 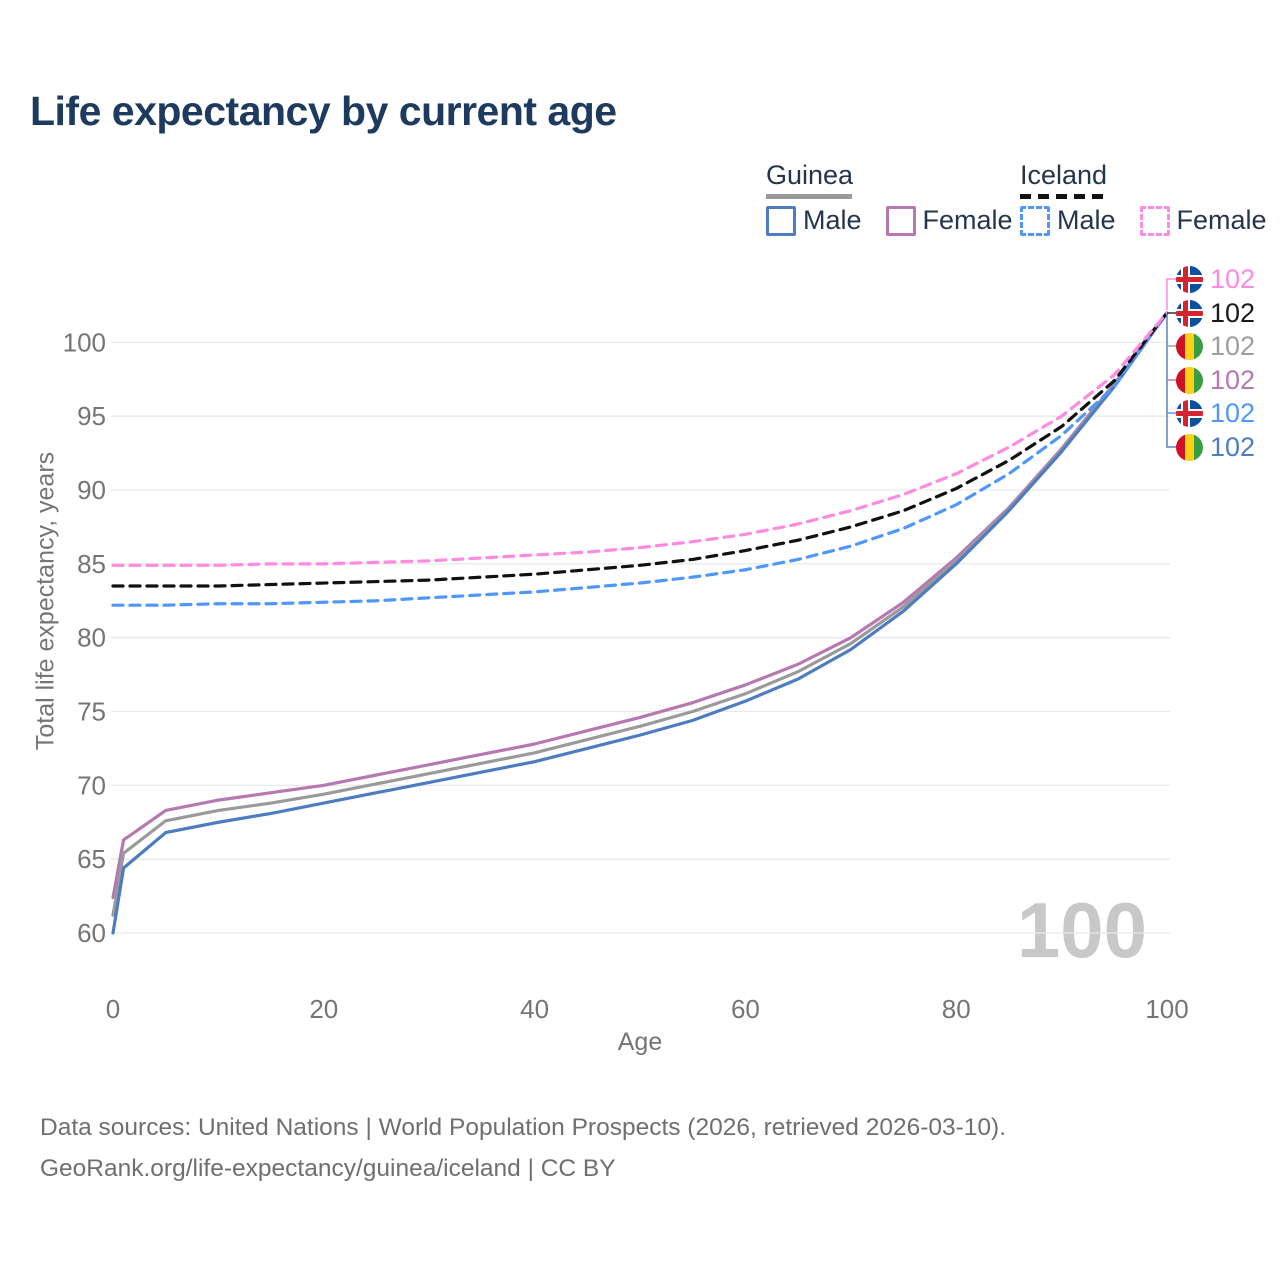 What do you see at coordinates (323, 1009) in the screenshot?
I see `x-tick-label: 20` at bounding box center [323, 1009].